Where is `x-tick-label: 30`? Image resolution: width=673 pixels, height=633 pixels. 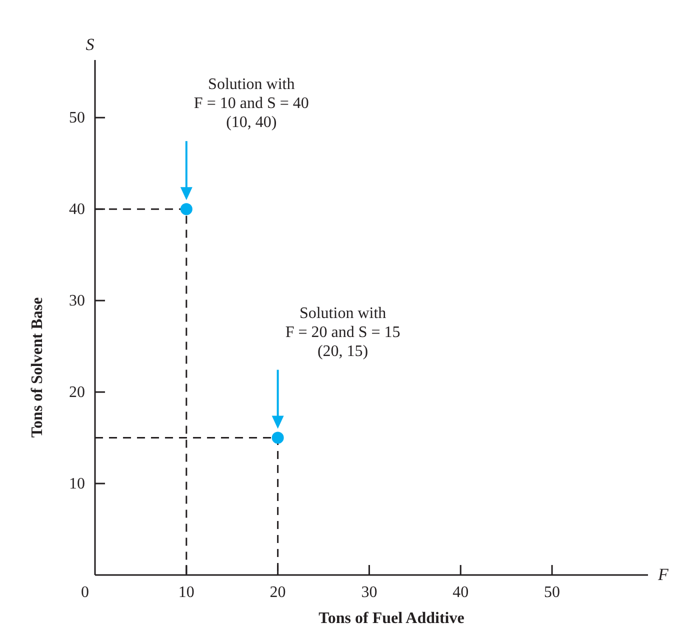 x-tick-label: 30 is located at coordinates (369, 592).